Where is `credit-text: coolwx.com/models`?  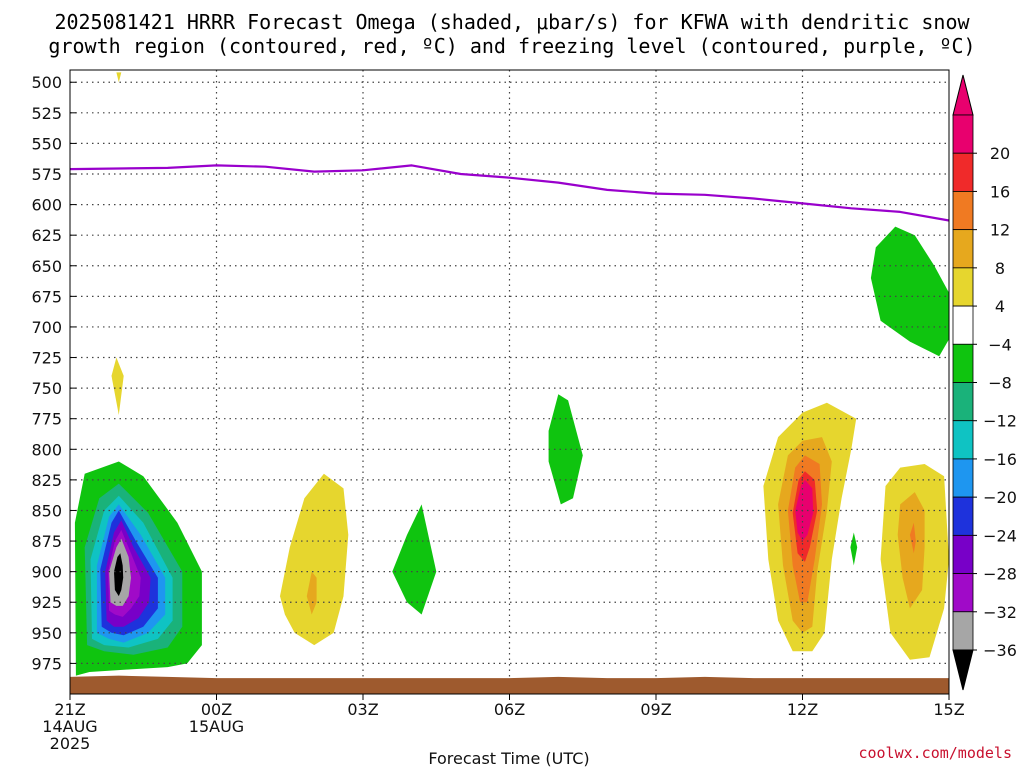
credit-text: coolwx.com/models is located at coordinates (935, 753).